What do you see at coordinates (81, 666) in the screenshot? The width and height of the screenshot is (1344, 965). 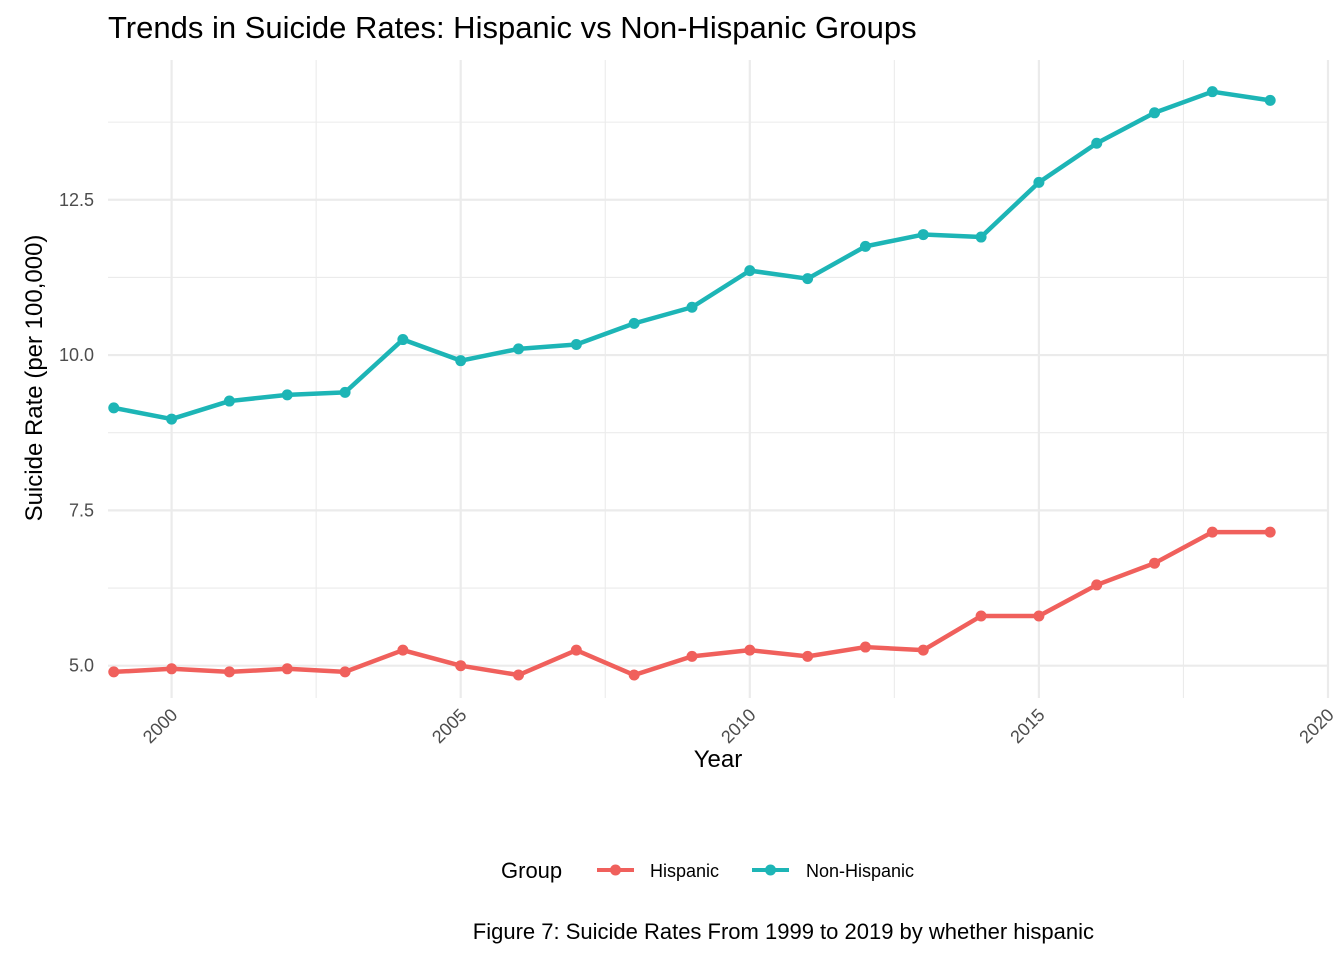 I see `y-tick-label: 5.0` at bounding box center [81, 666].